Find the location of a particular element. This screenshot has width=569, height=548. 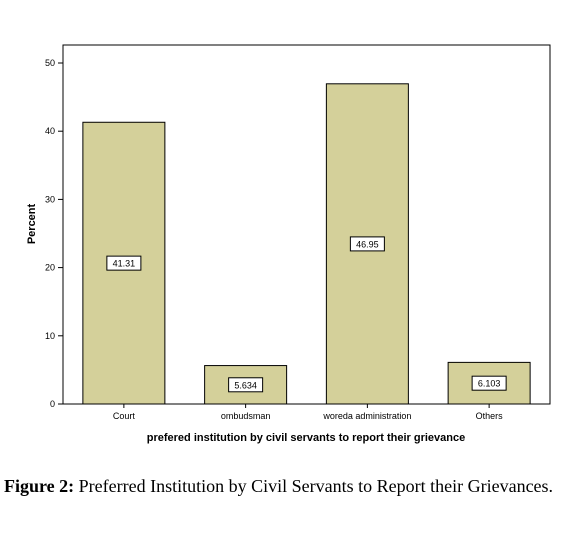

y-tick-label: 0 is located at coordinates (52, 404).